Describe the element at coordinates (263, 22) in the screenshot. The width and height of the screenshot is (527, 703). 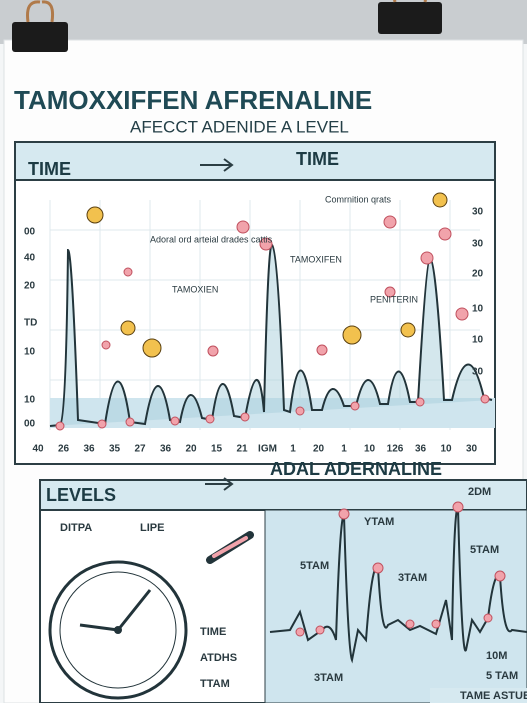
I see `top-strip` at that location.